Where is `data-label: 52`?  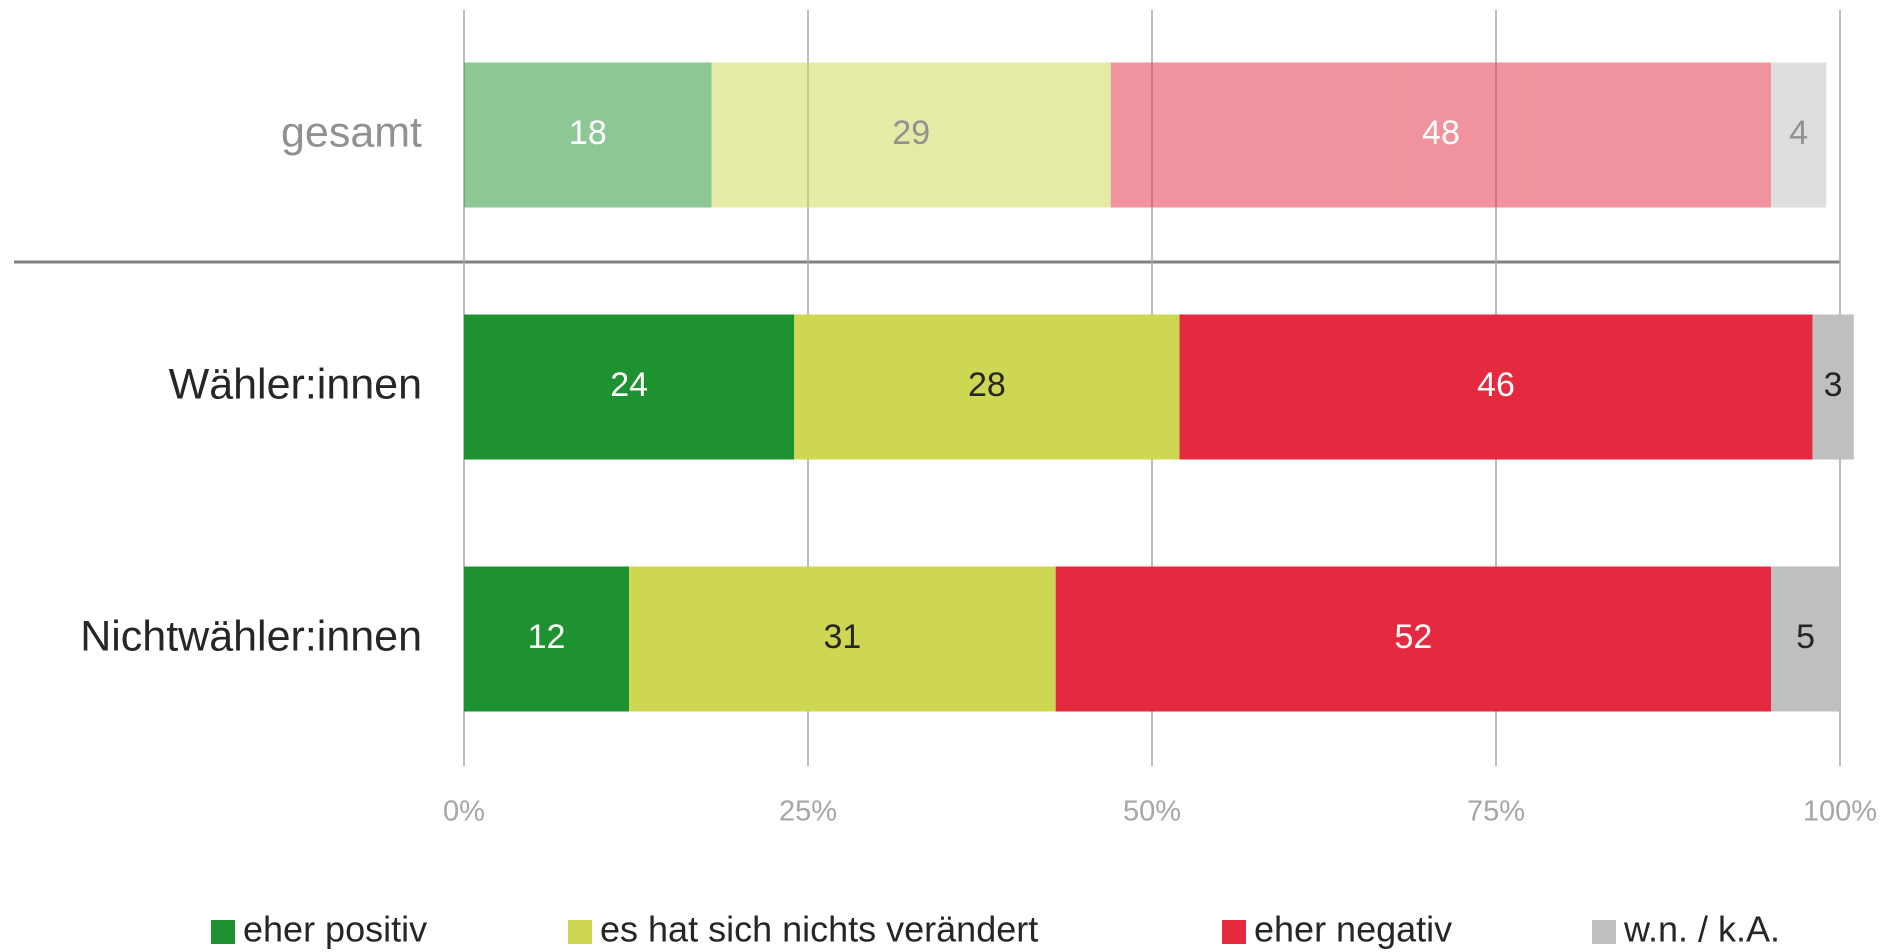 data-label: 52 is located at coordinates (1414, 637).